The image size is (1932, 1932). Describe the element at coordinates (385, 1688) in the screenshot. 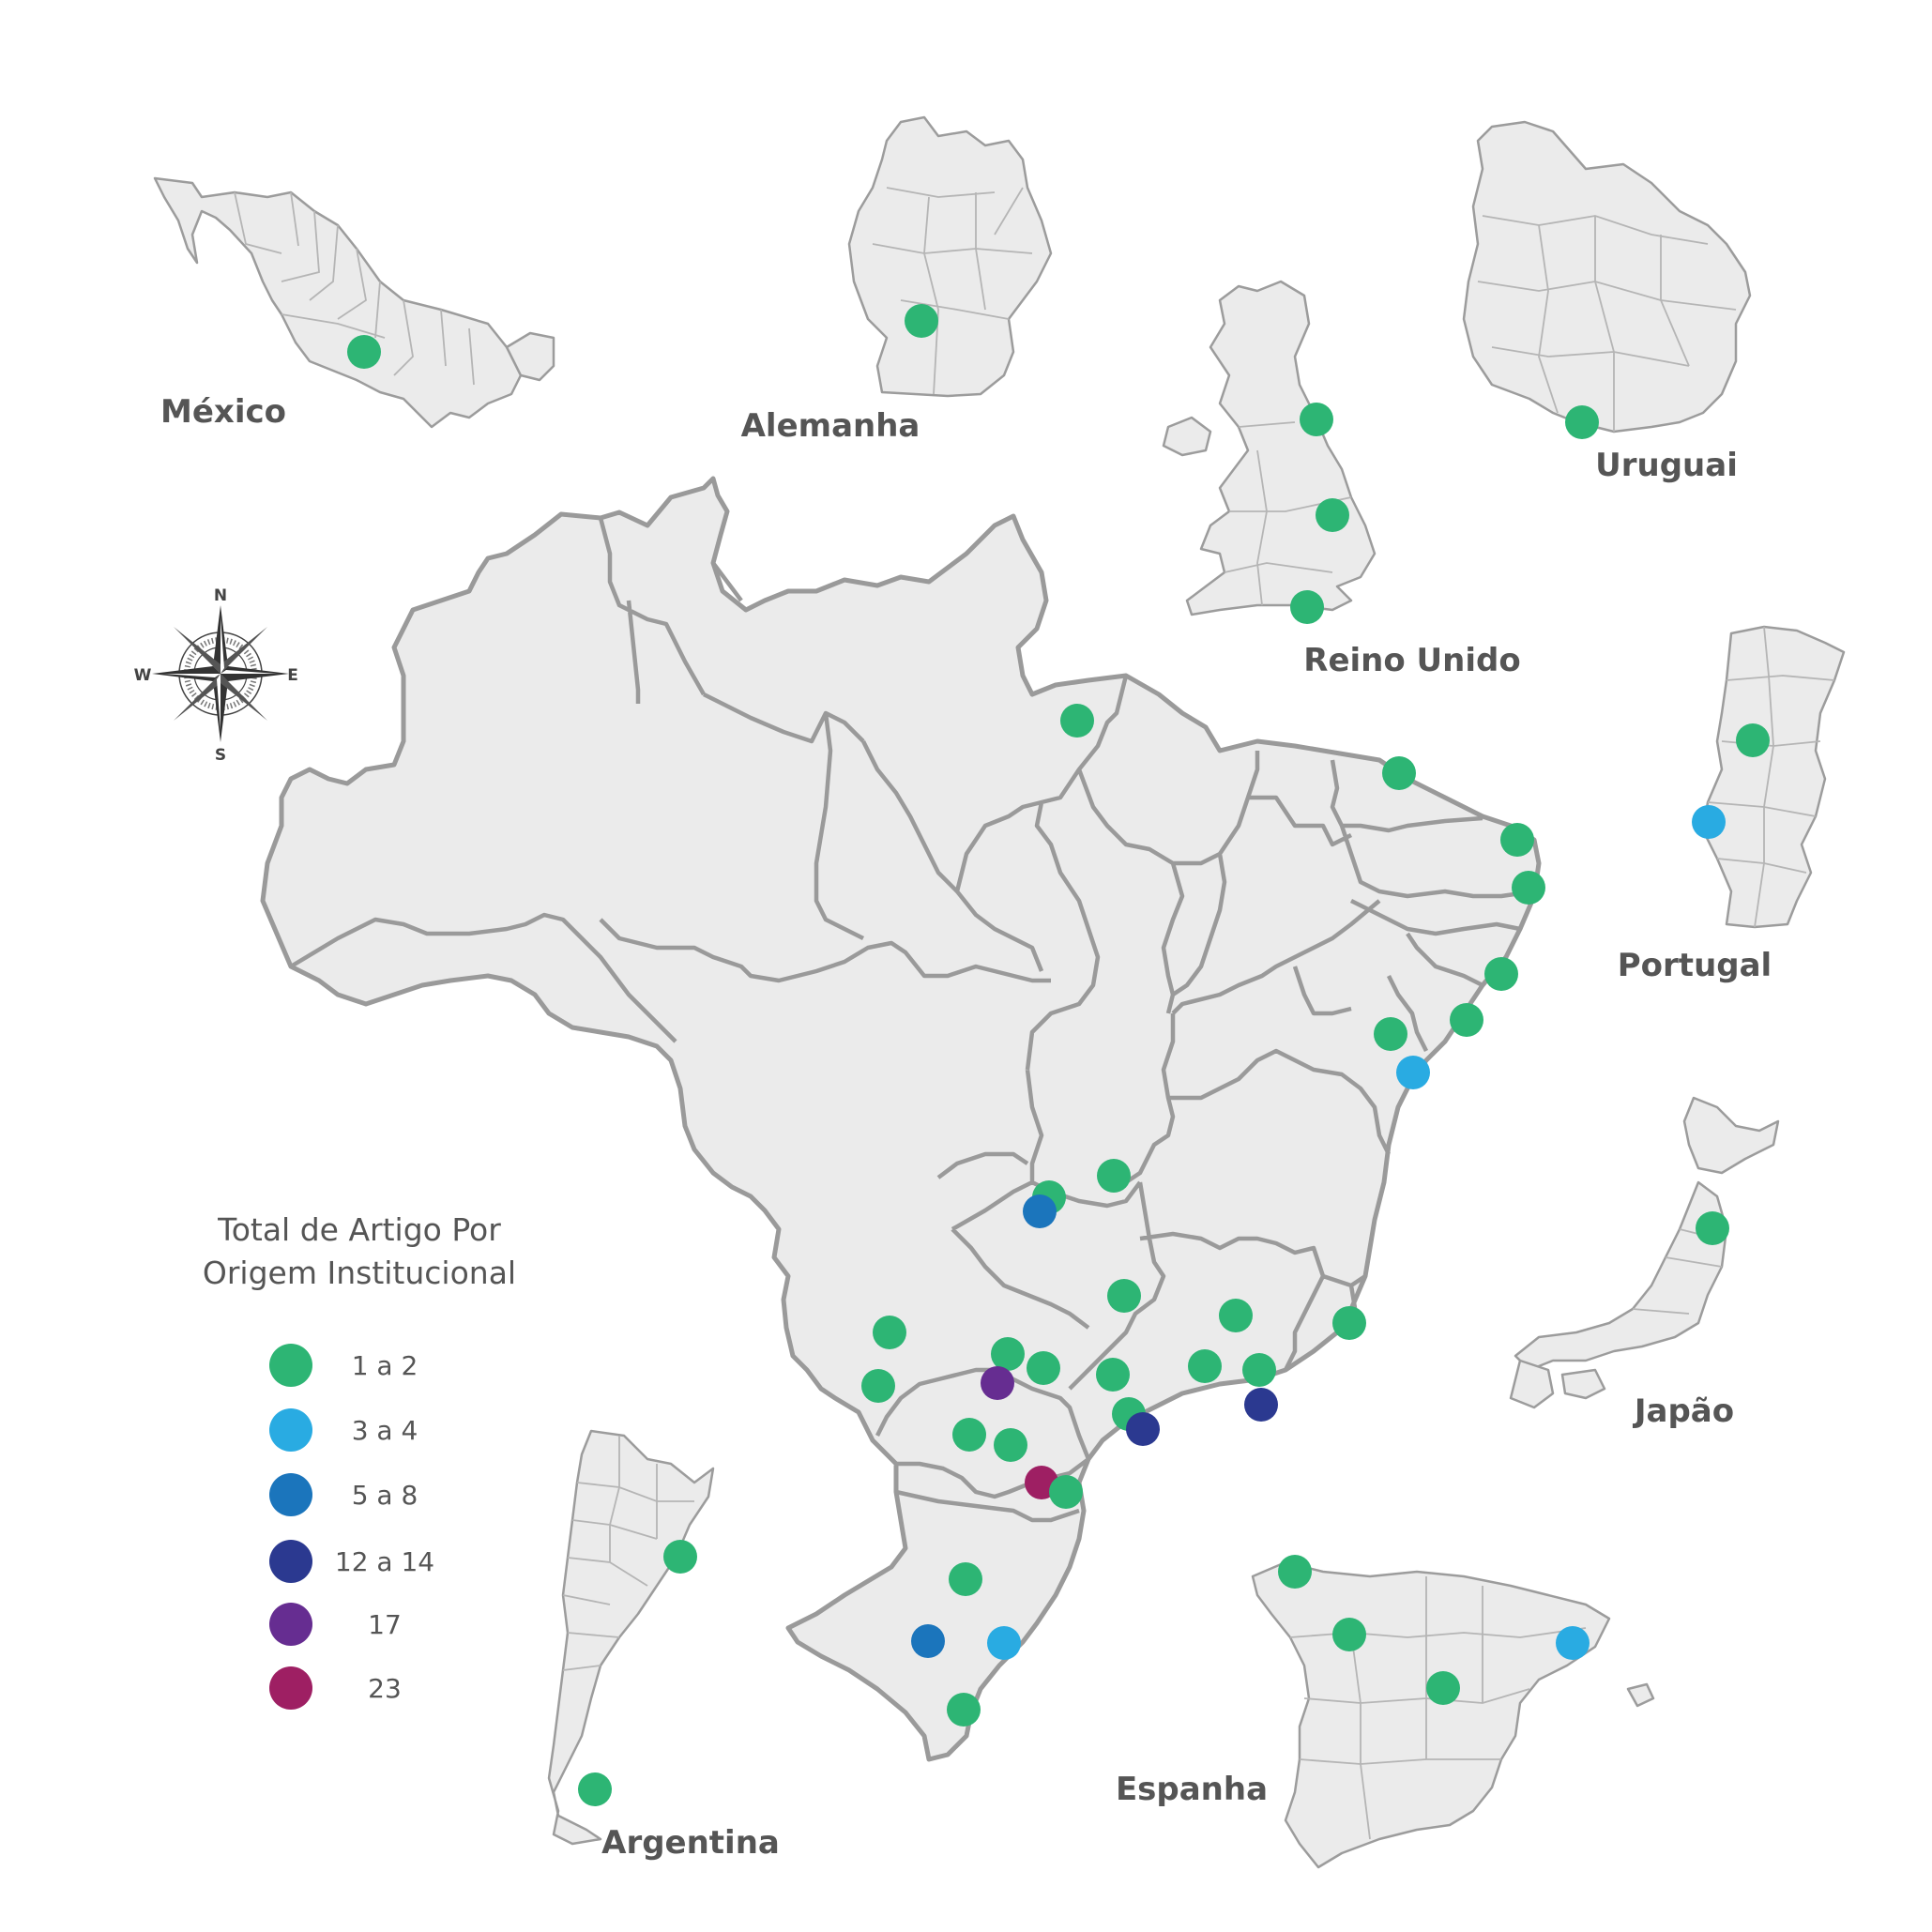

I see `legend-label-5: 23` at that location.